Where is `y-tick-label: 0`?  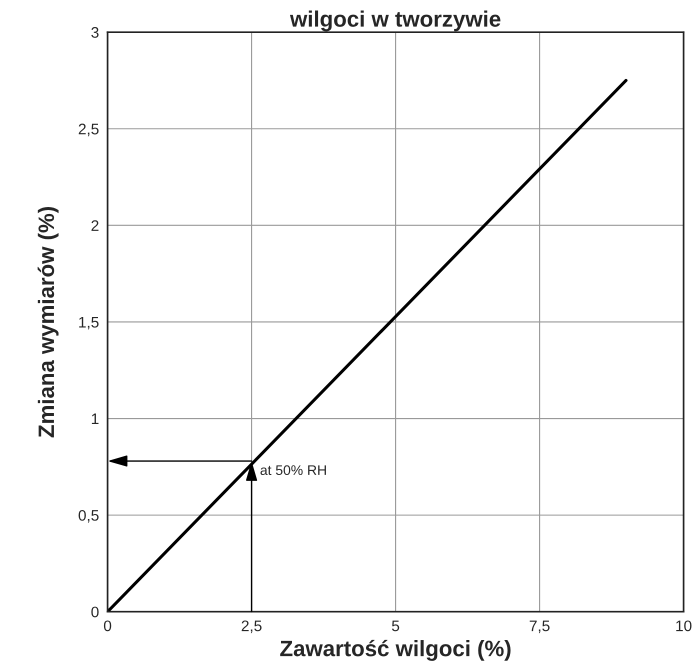 y-tick-label: 0 is located at coordinates (95, 612).